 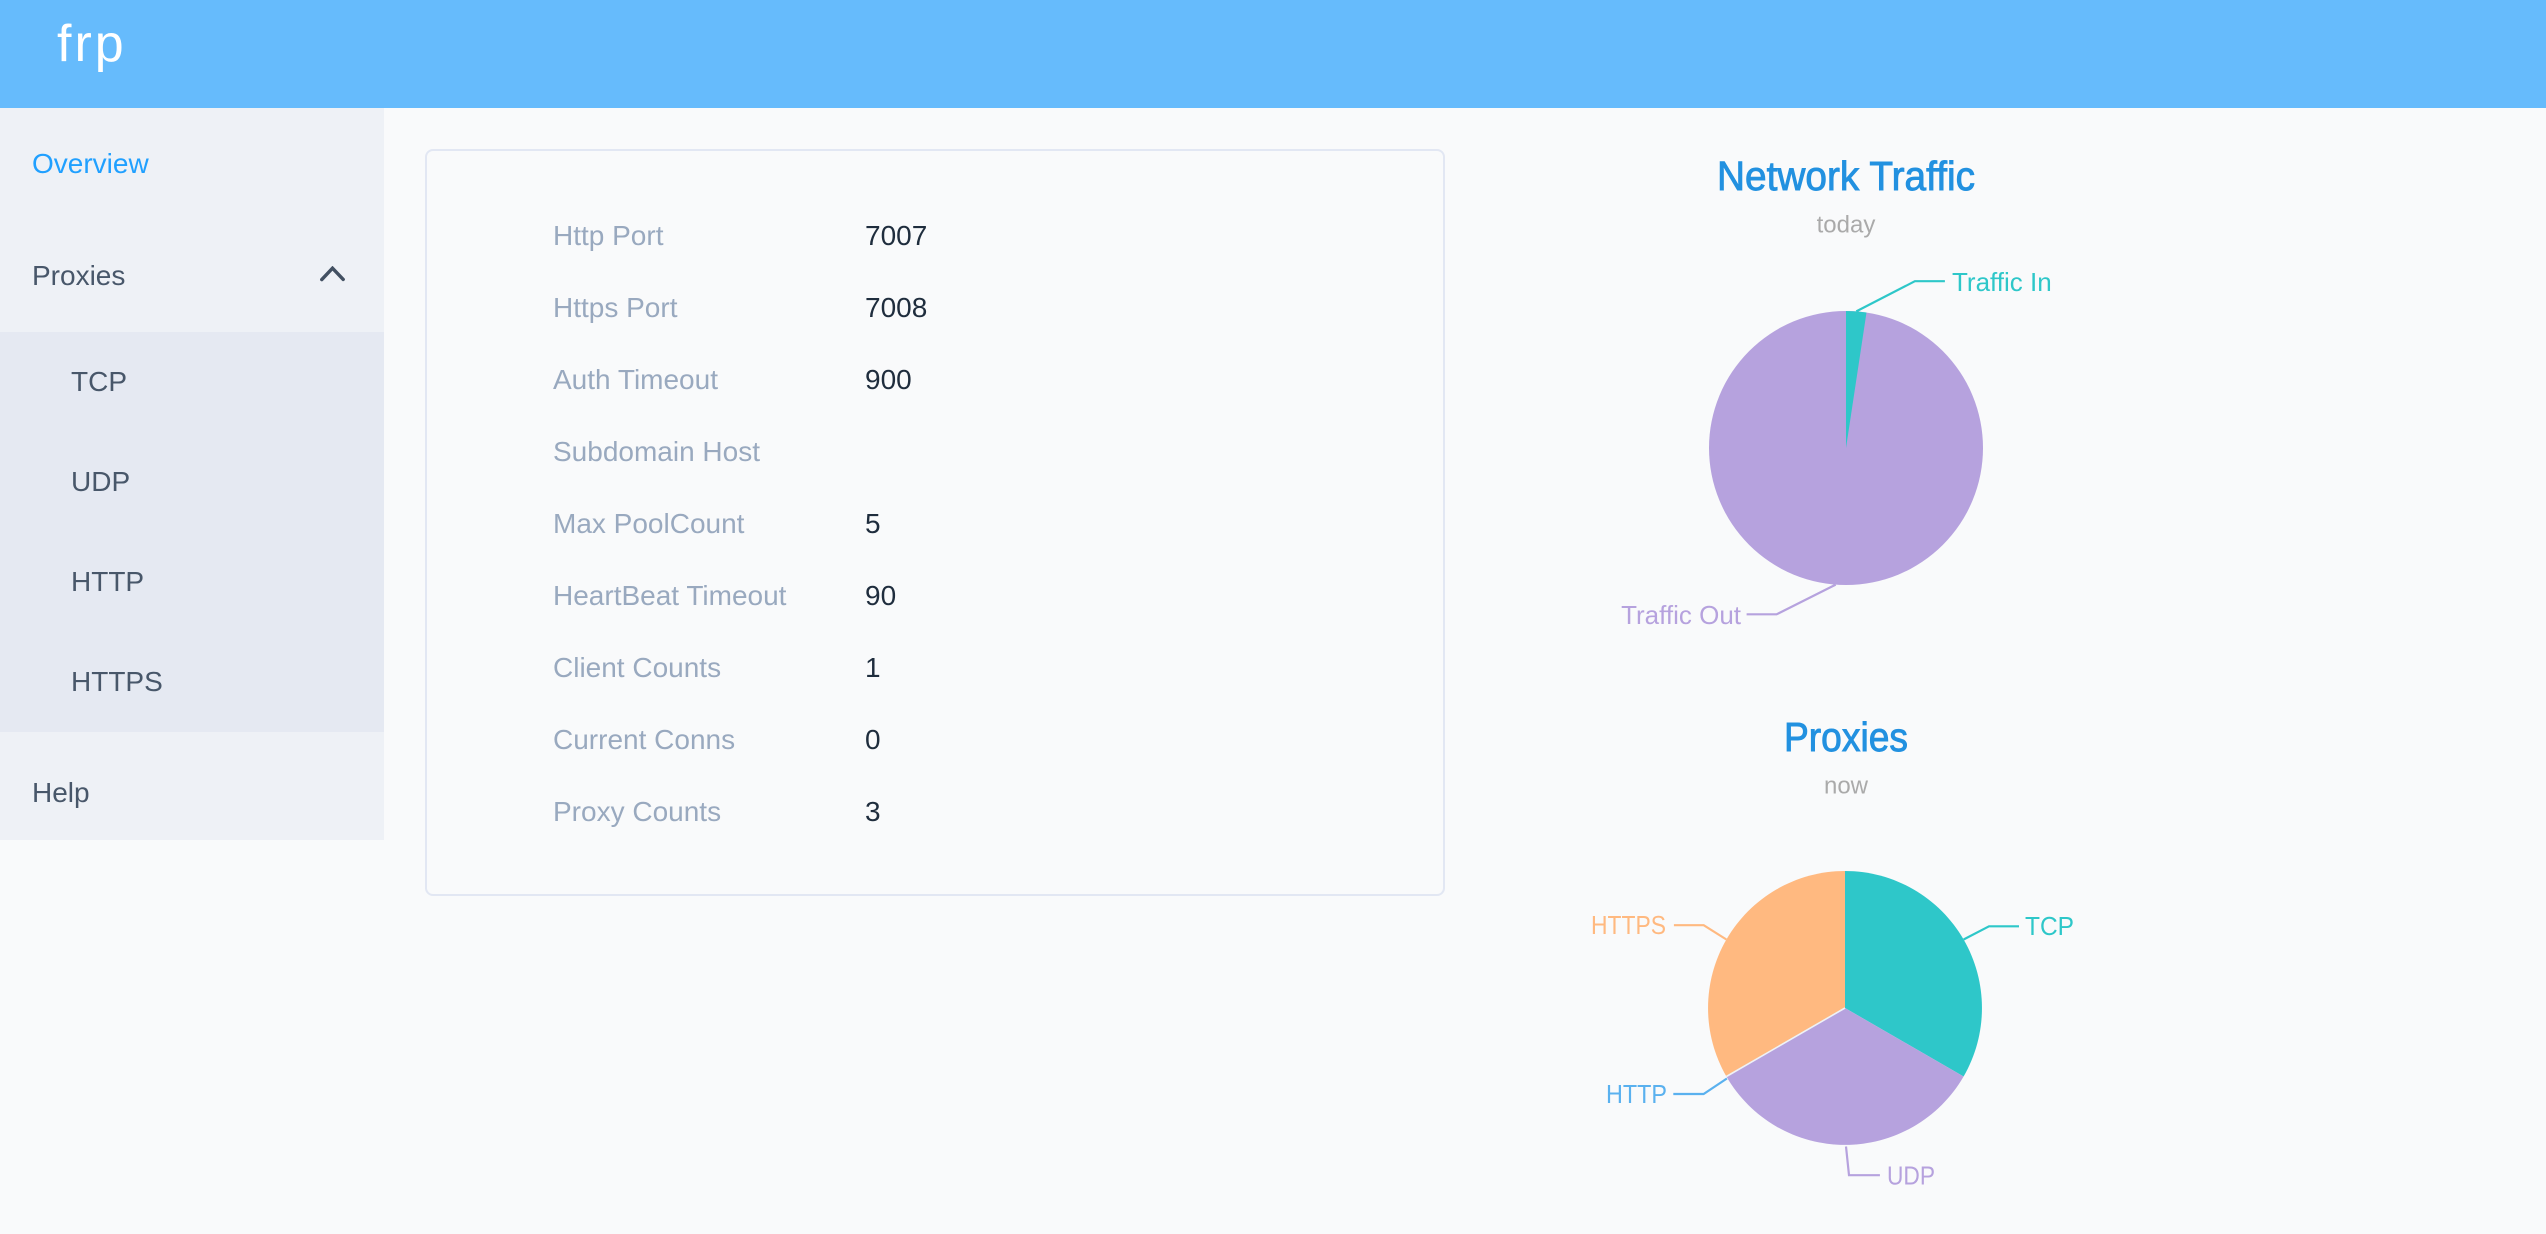 What do you see at coordinates (1628, 925) in the screenshot?
I see `svg-text: HTTPS` at bounding box center [1628, 925].